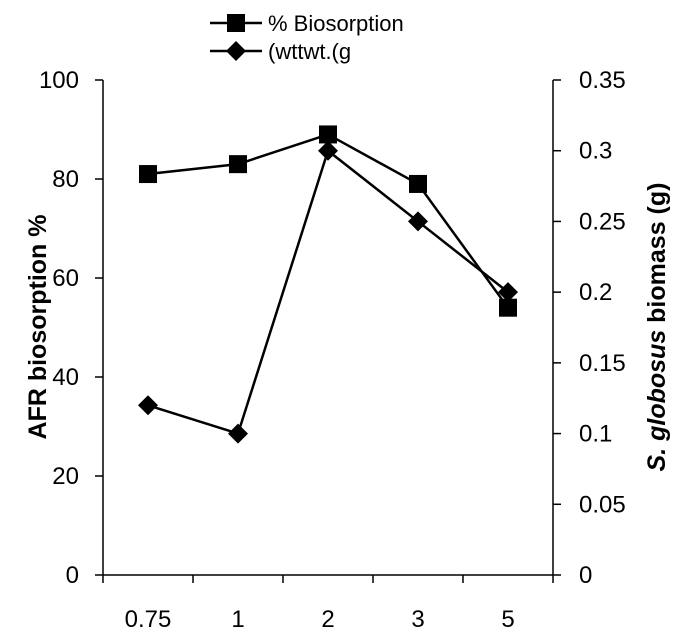 The image size is (682, 637). Describe the element at coordinates (38, 327) in the screenshot. I see `y-axis-title: AFR biosorption %` at that location.